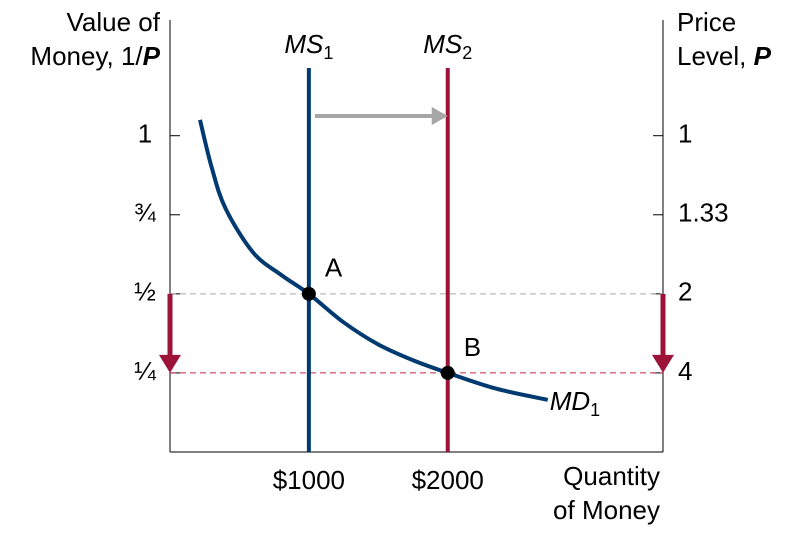 Image resolution: width=793 pixels, height=539 pixels. I want to click on y2-tick-label: 1.33, so click(703, 213).